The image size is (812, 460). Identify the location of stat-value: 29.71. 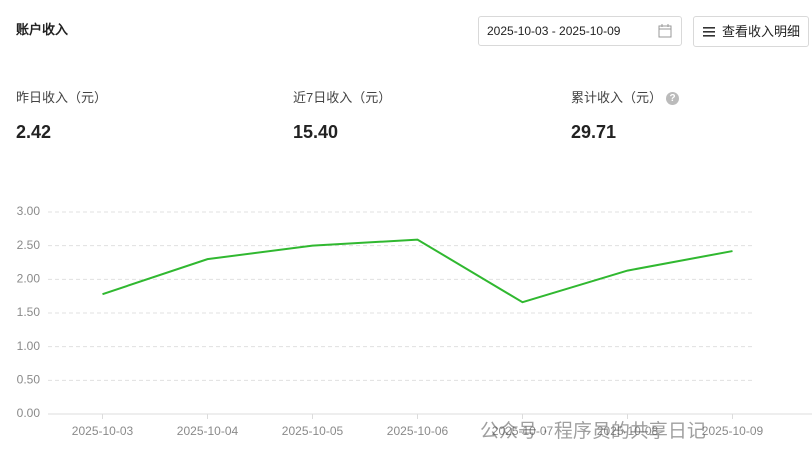
(594, 132).